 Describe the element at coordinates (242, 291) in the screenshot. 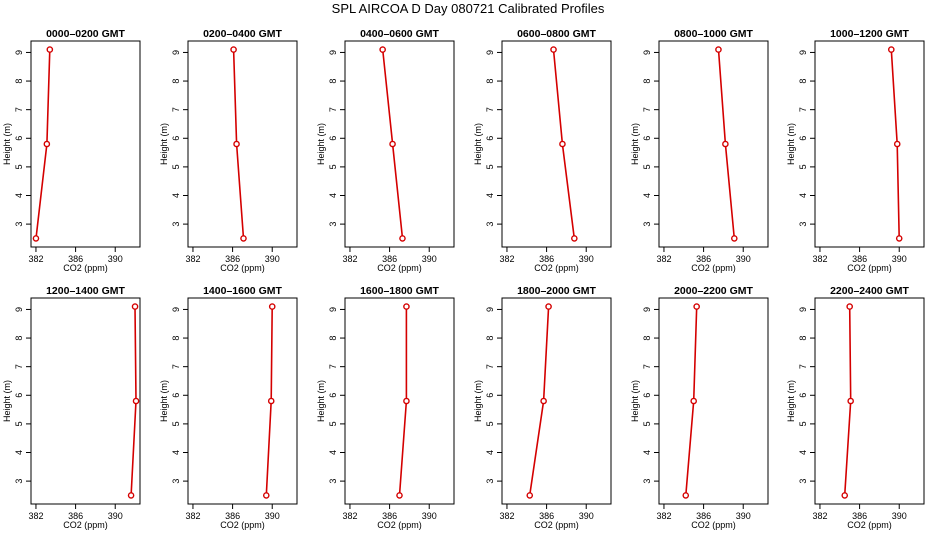

I see `plot-title: 1400–1600 GMT` at that location.